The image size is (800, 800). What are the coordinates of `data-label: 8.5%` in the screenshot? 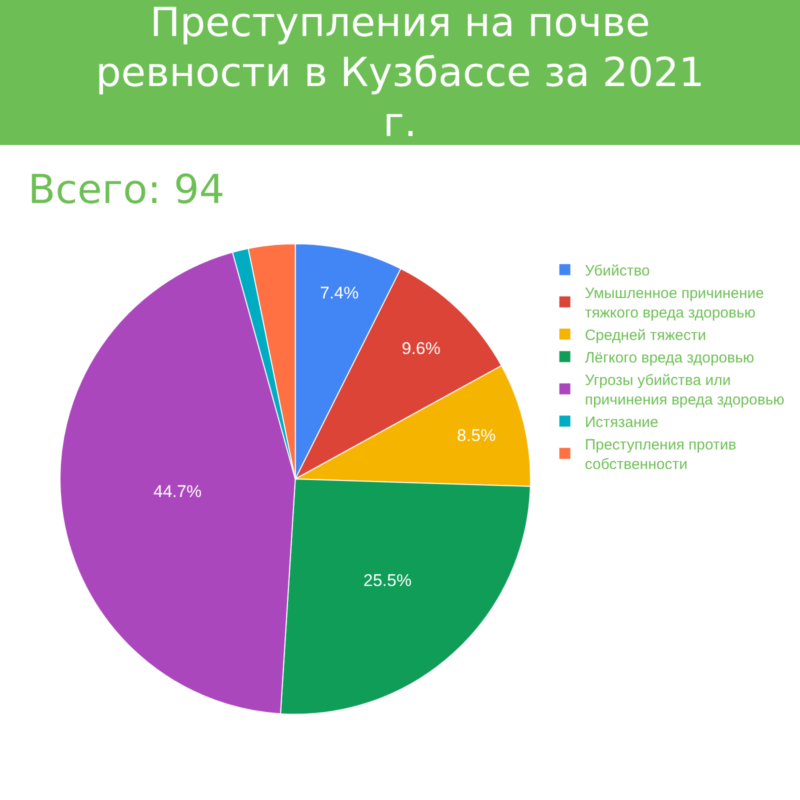 It's located at (476, 436).